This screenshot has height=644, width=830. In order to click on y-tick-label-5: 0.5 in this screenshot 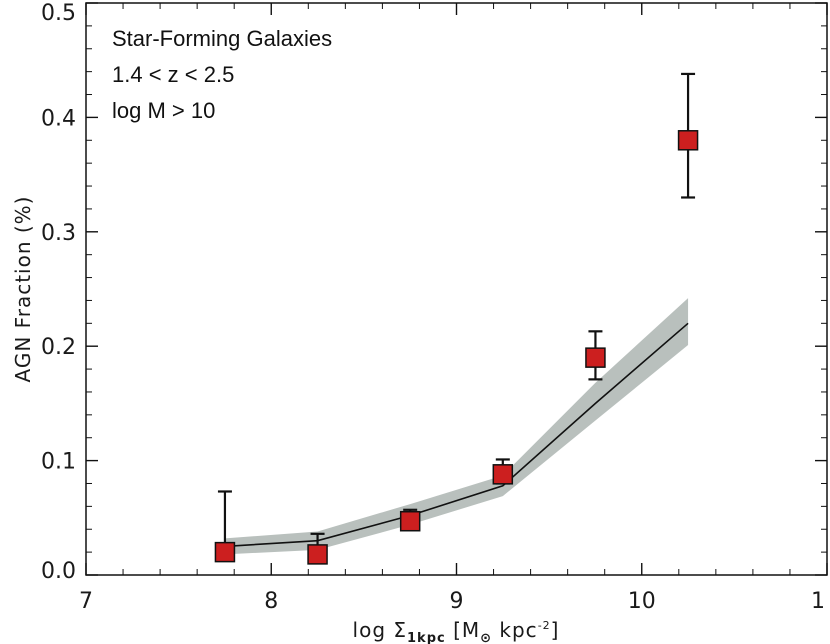, I will do `click(58, 13)`.